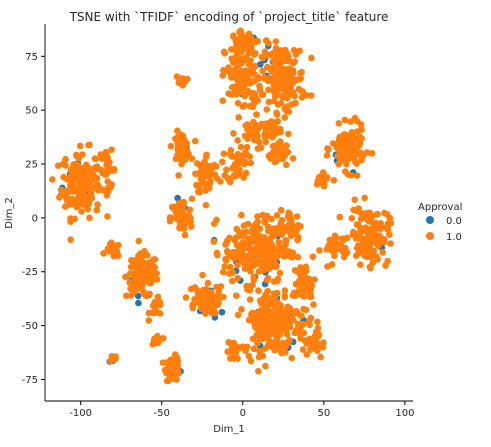 The image size is (491, 447). Describe the element at coordinates (229, 429) in the screenshot. I see `x-axis-label: Dim_1` at that location.